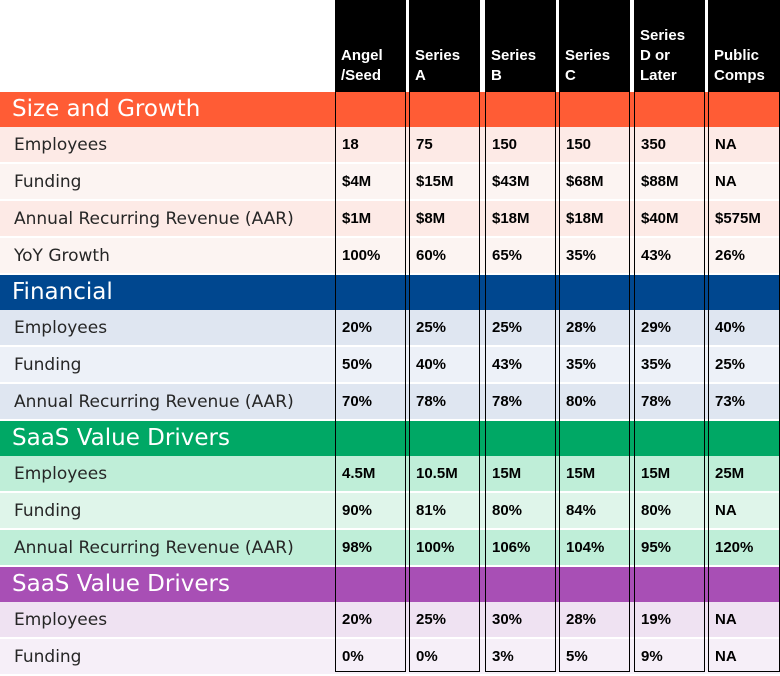 The width and height of the screenshot is (780, 676). I want to click on cell-series-a: 25%, so click(431, 619).